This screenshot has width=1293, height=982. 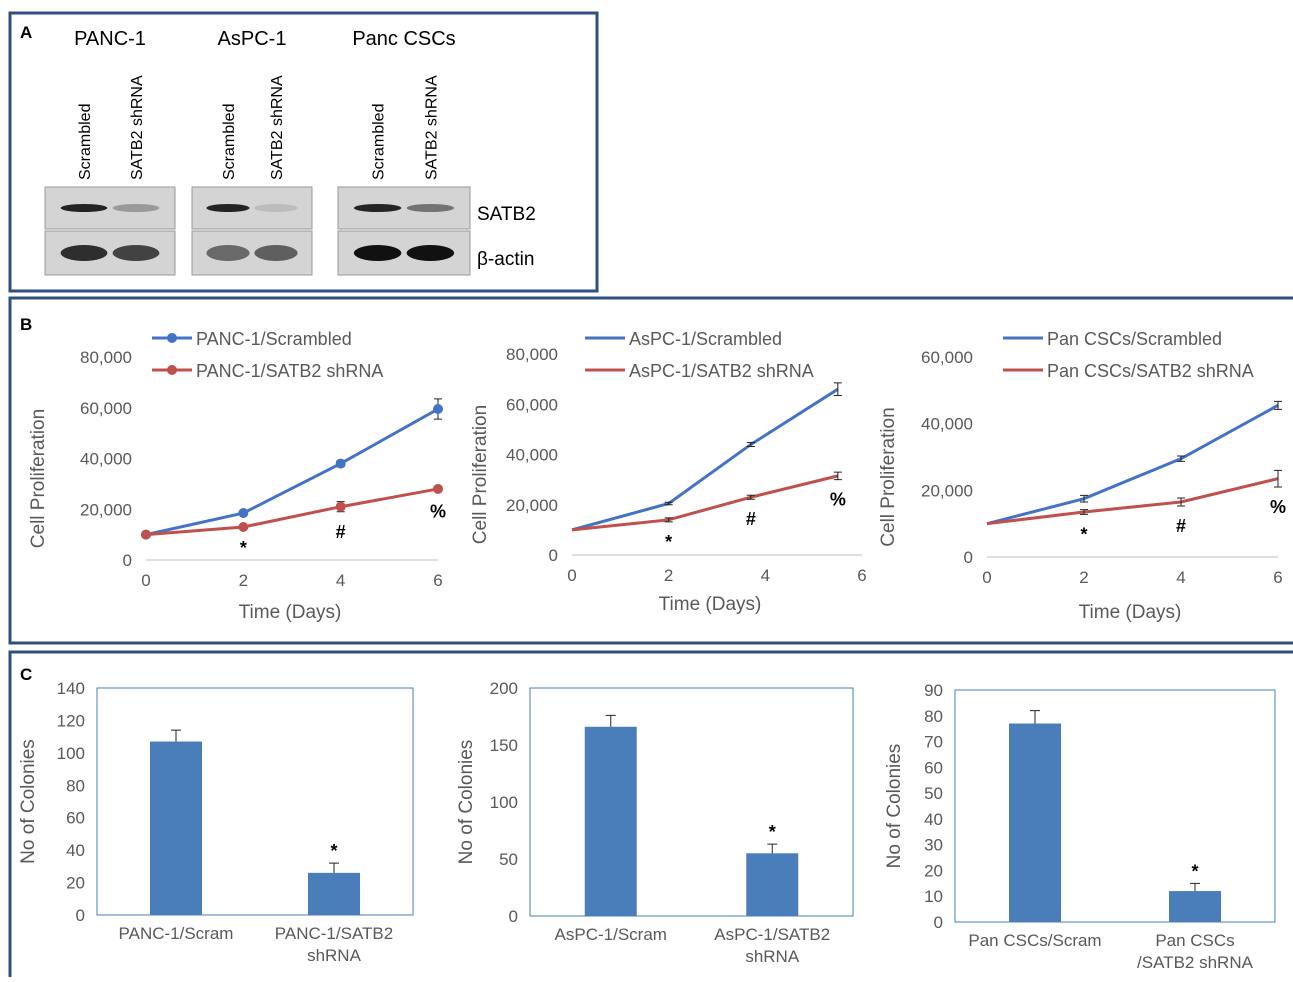 What do you see at coordinates (721, 371) in the screenshot?
I see `legend-label: AsPC-1/SATB2 shRNA` at bounding box center [721, 371].